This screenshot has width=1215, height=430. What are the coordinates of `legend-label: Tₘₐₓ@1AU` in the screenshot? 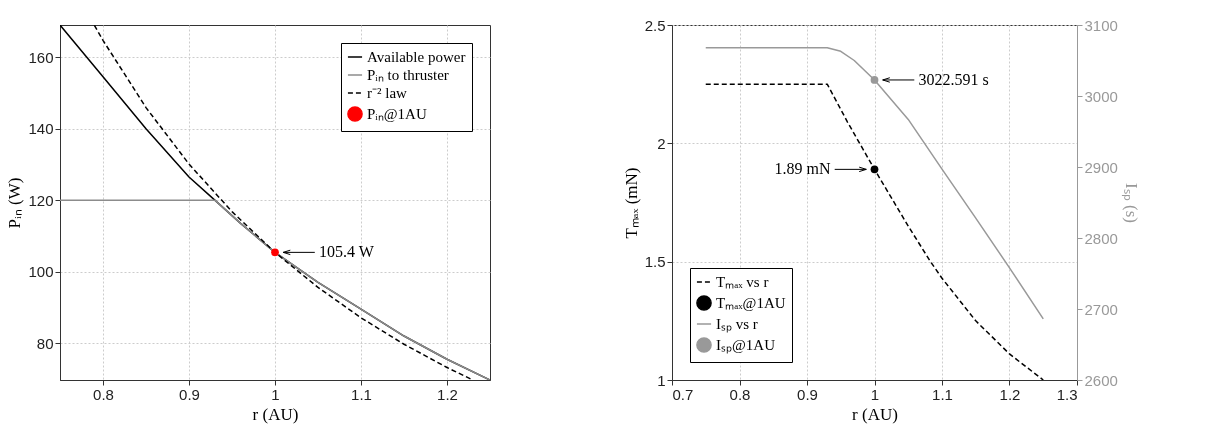 It's located at (751, 303).